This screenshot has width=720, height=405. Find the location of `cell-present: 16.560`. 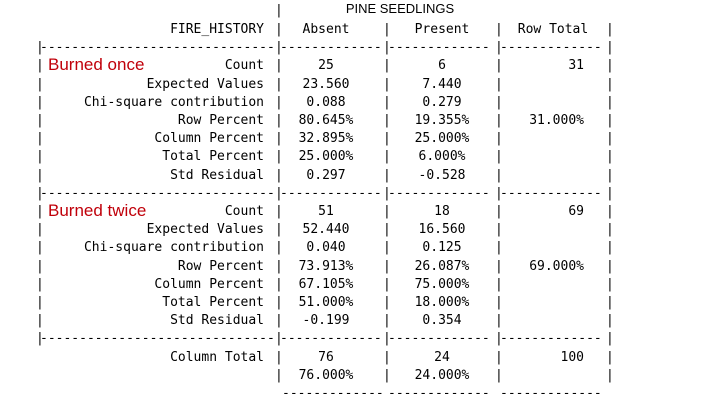

cell-present: 16.560 is located at coordinates (442, 230).